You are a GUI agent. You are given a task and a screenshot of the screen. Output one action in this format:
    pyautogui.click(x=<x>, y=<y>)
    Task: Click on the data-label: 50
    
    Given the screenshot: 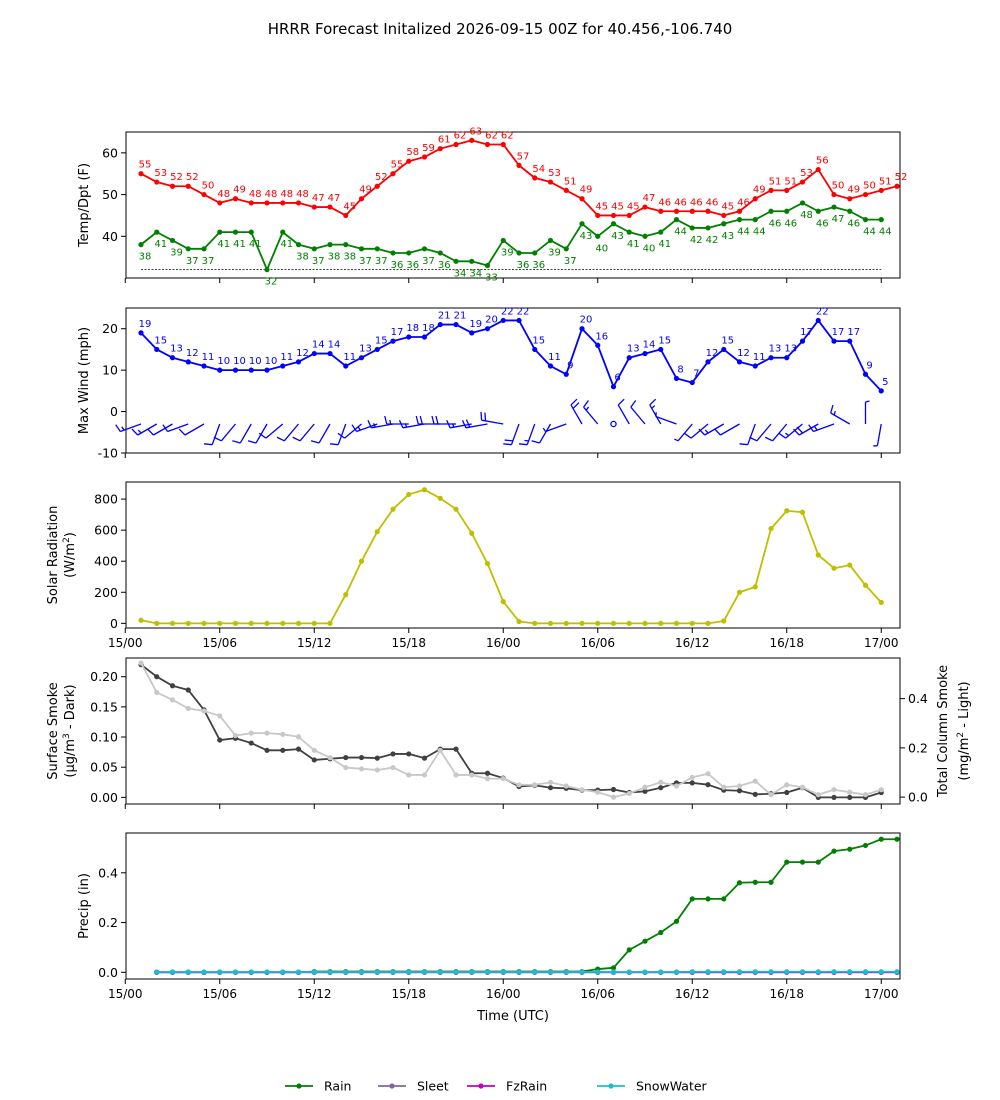 What is the action you would take?
    pyautogui.click(x=838, y=186)
    